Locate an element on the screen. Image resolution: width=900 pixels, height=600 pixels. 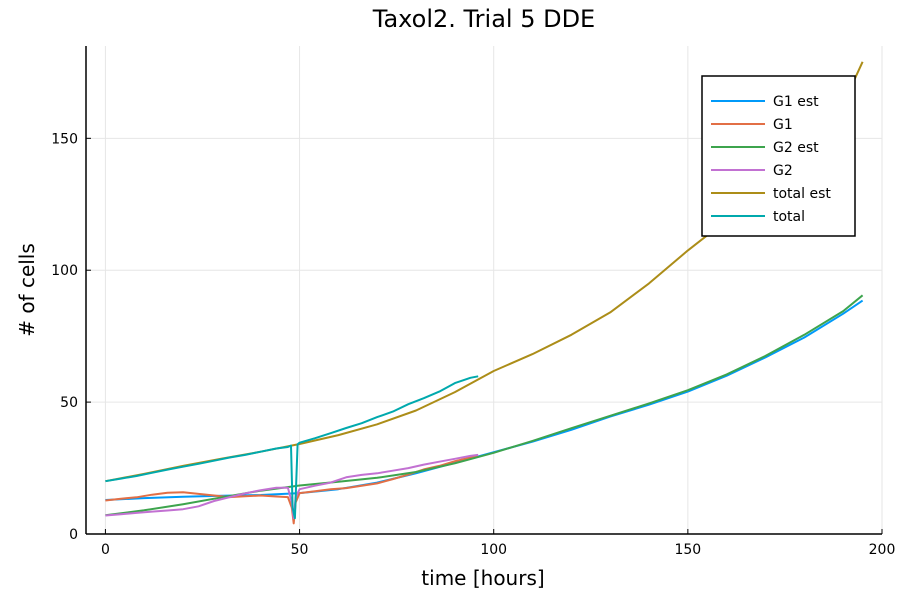
x-tick-label: 50 is located at coordinates (300, 550).